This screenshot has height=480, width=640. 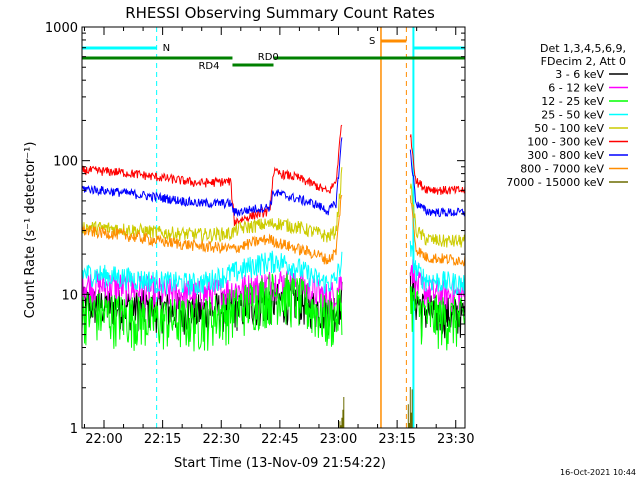 What do you see at coordinates (338, 439) in the screenshot?
I see `x-tick-label: 23:00` at bounding box center [338, 439].